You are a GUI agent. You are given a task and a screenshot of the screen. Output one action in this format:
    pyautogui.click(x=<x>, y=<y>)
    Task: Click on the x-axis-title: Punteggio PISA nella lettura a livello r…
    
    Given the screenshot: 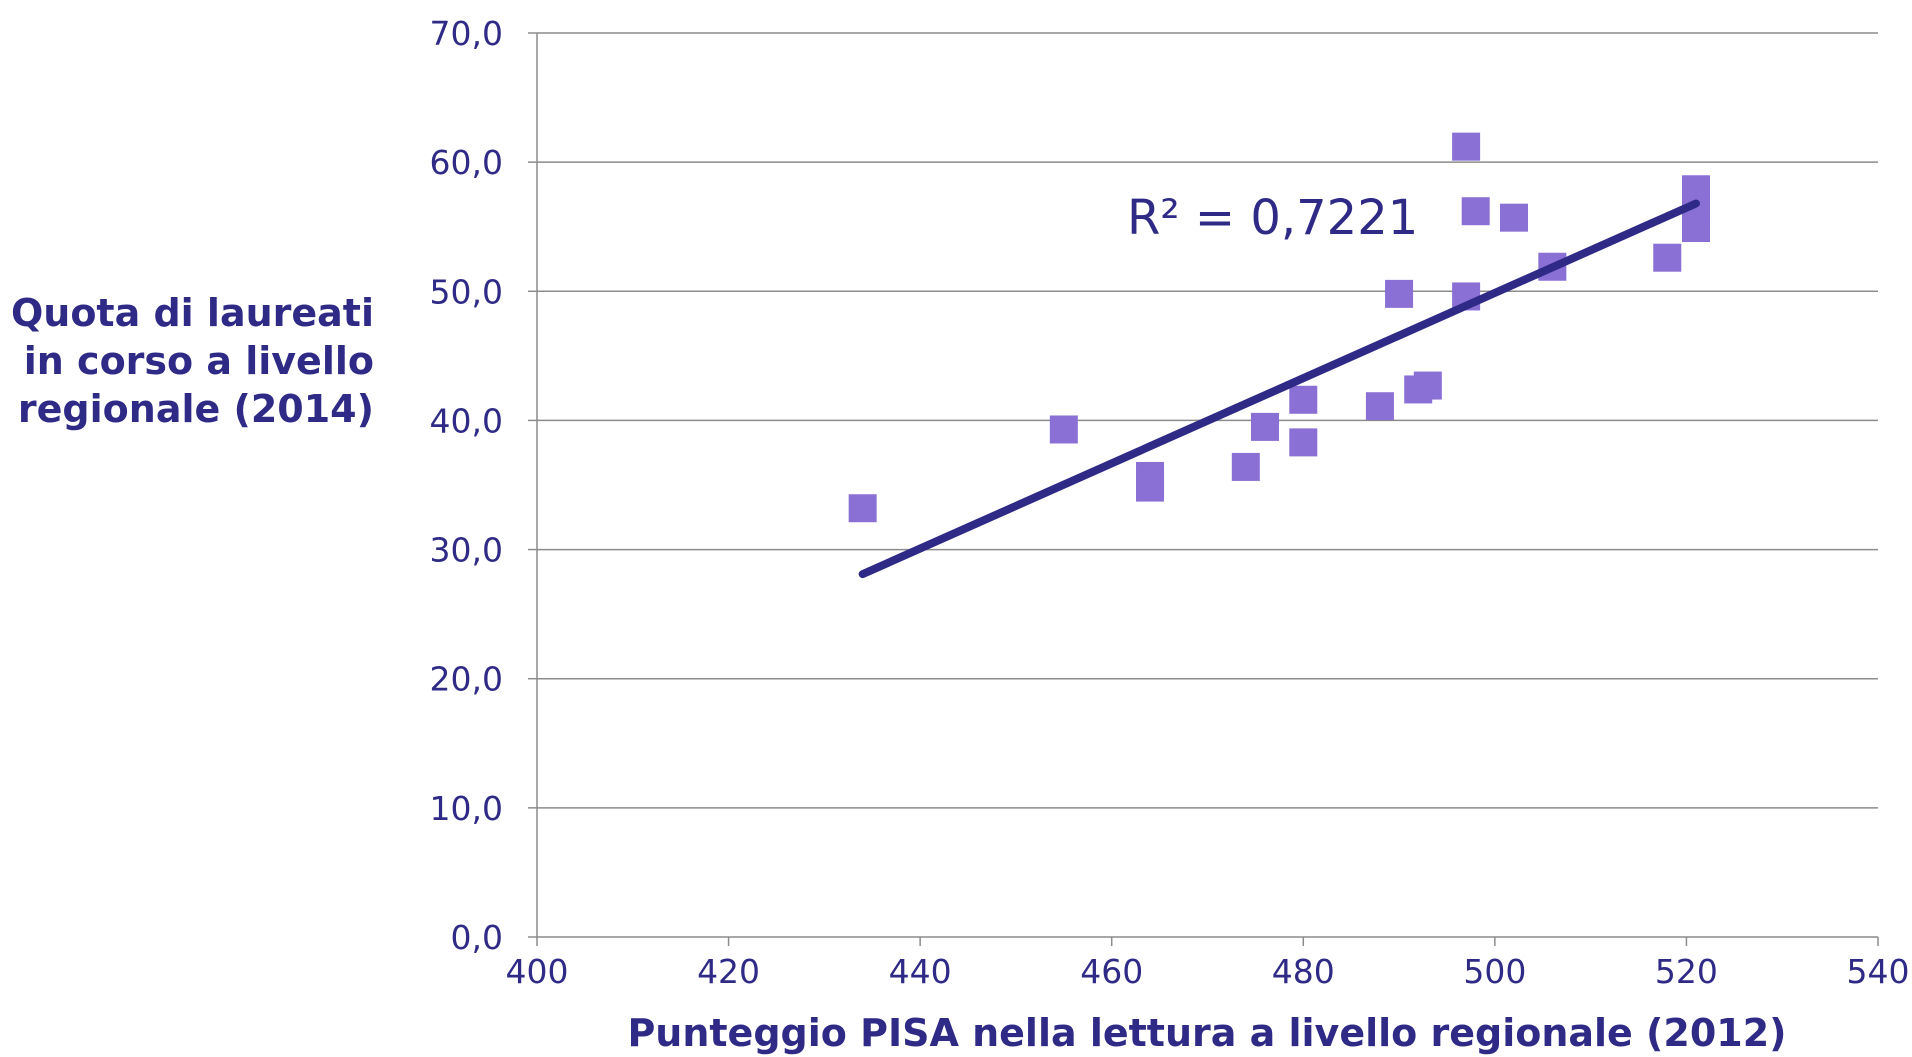 What is the action you would take?
    pyautogui.click(x=1206, y=1033)
    